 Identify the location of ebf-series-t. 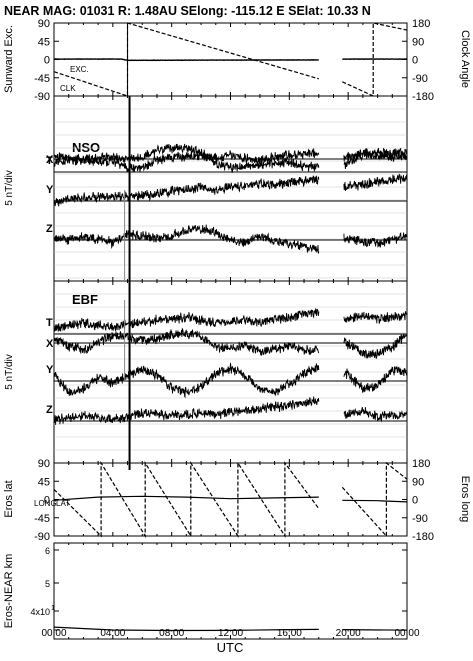
(230, 320).